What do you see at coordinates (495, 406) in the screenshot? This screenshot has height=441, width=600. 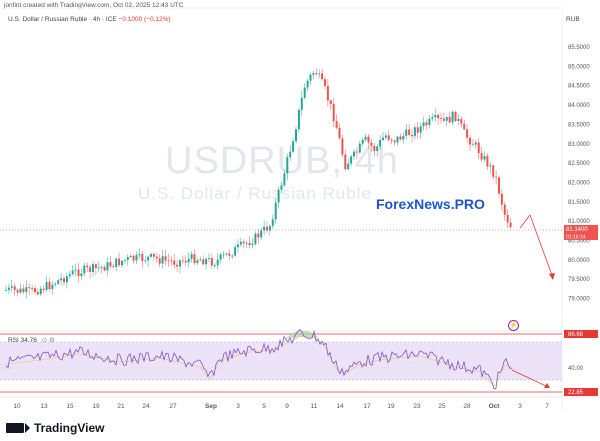 I see `time-axis-tick: Oct` at bounding box center [495, 406].